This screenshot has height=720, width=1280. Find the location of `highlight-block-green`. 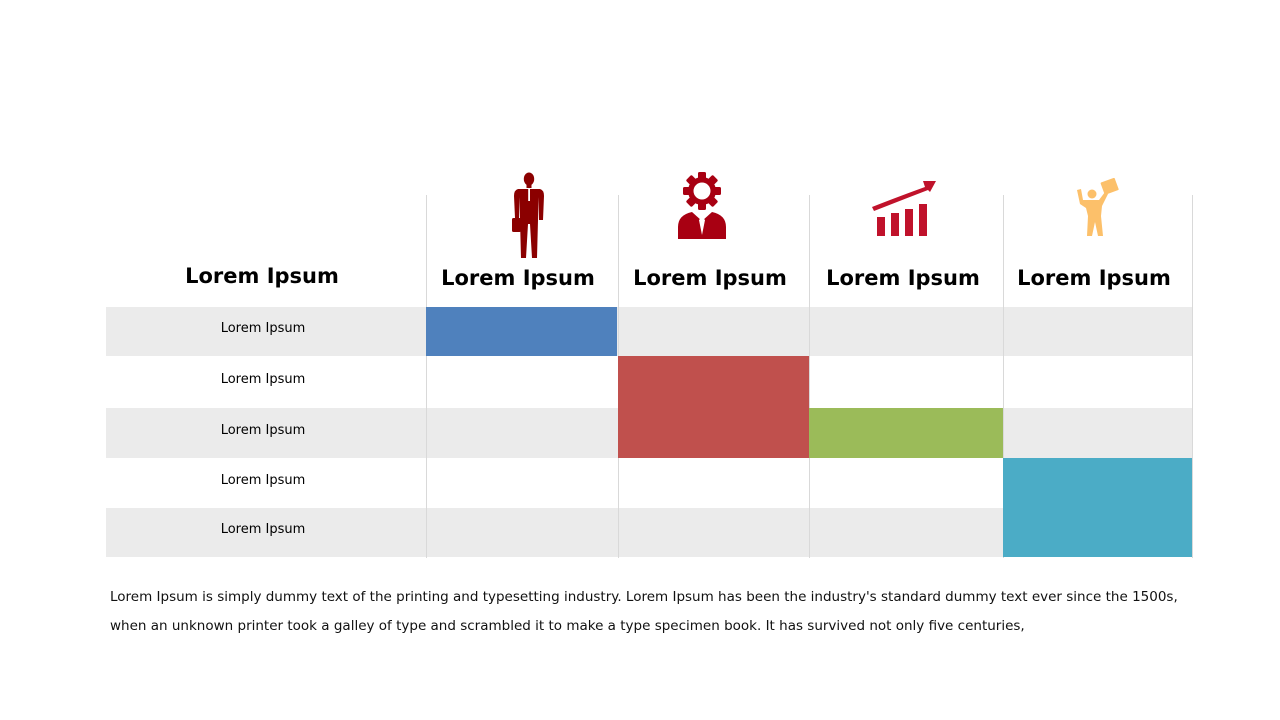

highlight-block-green is located at coordinates (906, 433).